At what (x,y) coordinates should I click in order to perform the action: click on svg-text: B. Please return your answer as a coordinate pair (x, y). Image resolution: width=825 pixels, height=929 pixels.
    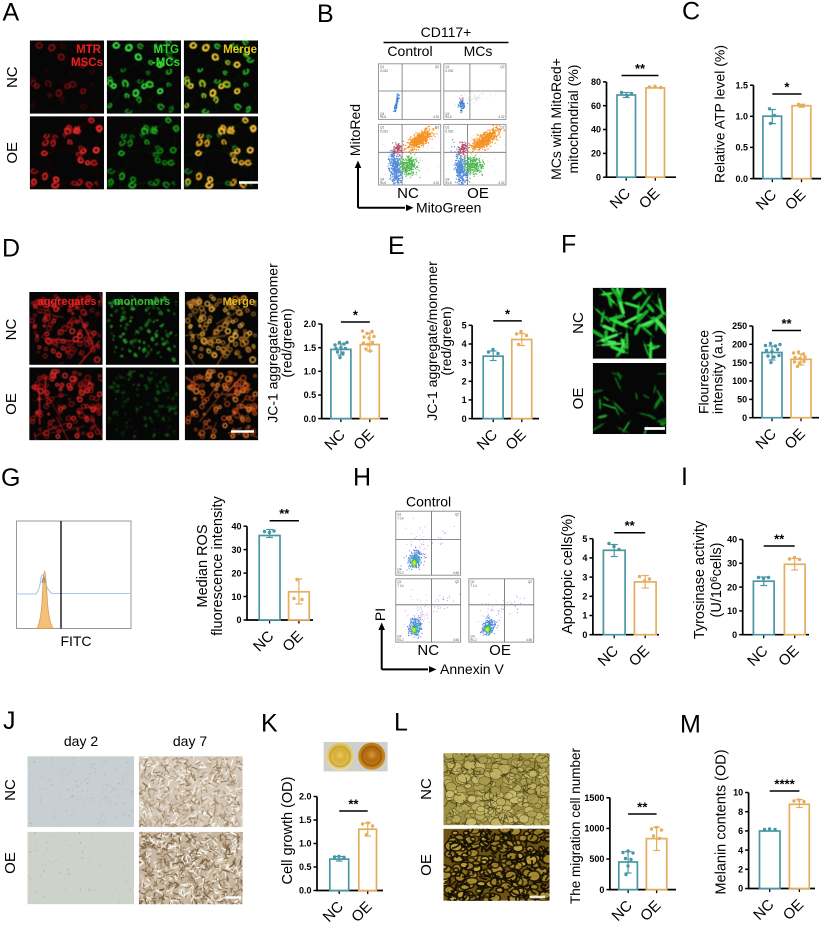
    Looking at the image, I should click on (325, 14).